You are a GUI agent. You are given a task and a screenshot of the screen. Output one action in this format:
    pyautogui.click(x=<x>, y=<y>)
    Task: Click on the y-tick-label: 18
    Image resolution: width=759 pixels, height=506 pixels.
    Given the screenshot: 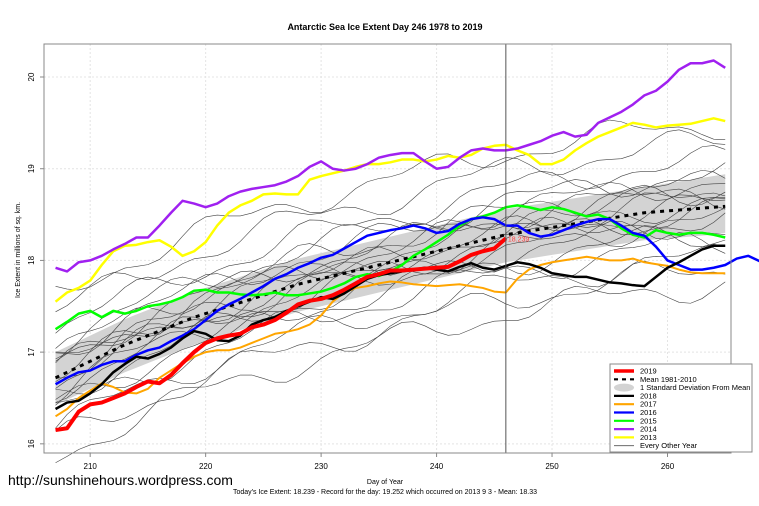 What is the action you would take?
    pyautogui.click(x=31, y=259)
    